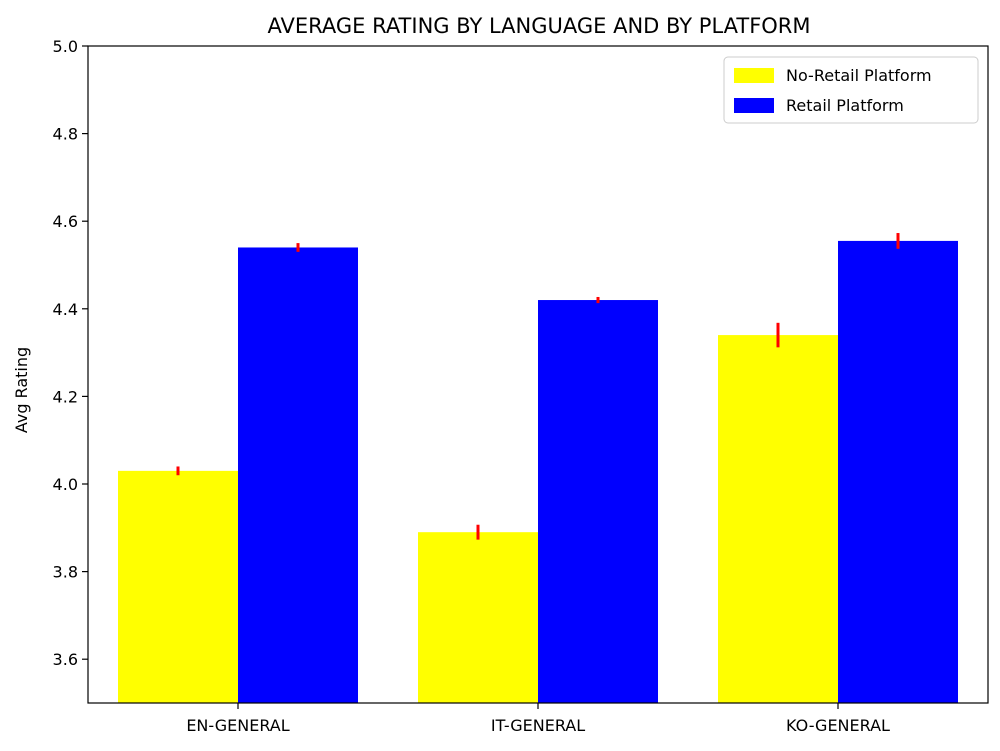 This screenshot has width=1000, height=751. I want to click on legend-frame, so click(851, 90).